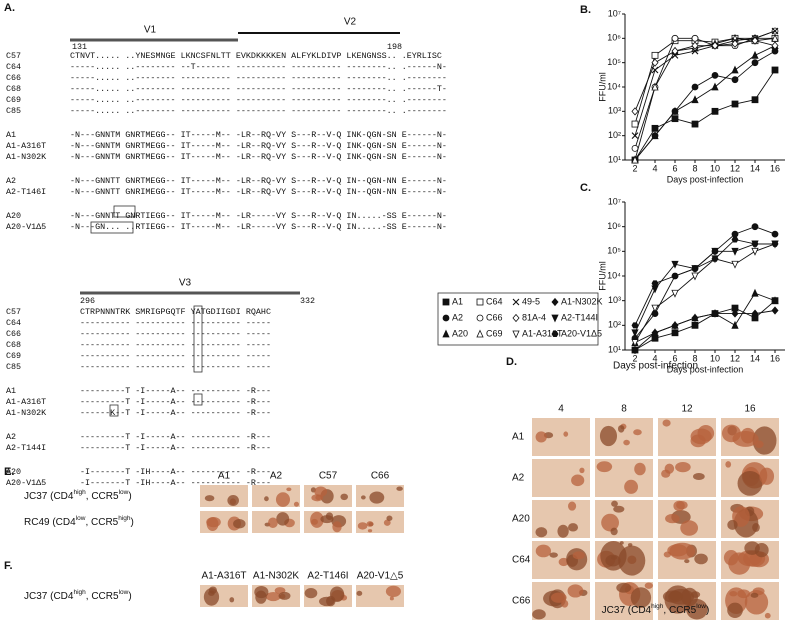 Image resolution: width=800 pixels, height=623 pixels. What do you see at coordinates (223, 576) in the screenshot?
I see `column-label: A1-A316T` at bounding box center [223, 576].